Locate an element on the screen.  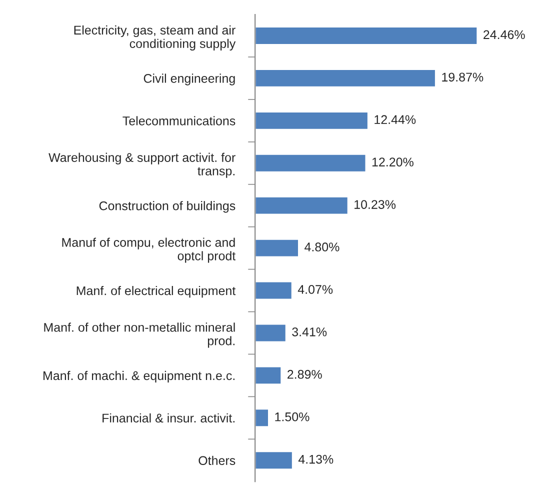
data-label: 24.46% is located at coordinates (504, 35).